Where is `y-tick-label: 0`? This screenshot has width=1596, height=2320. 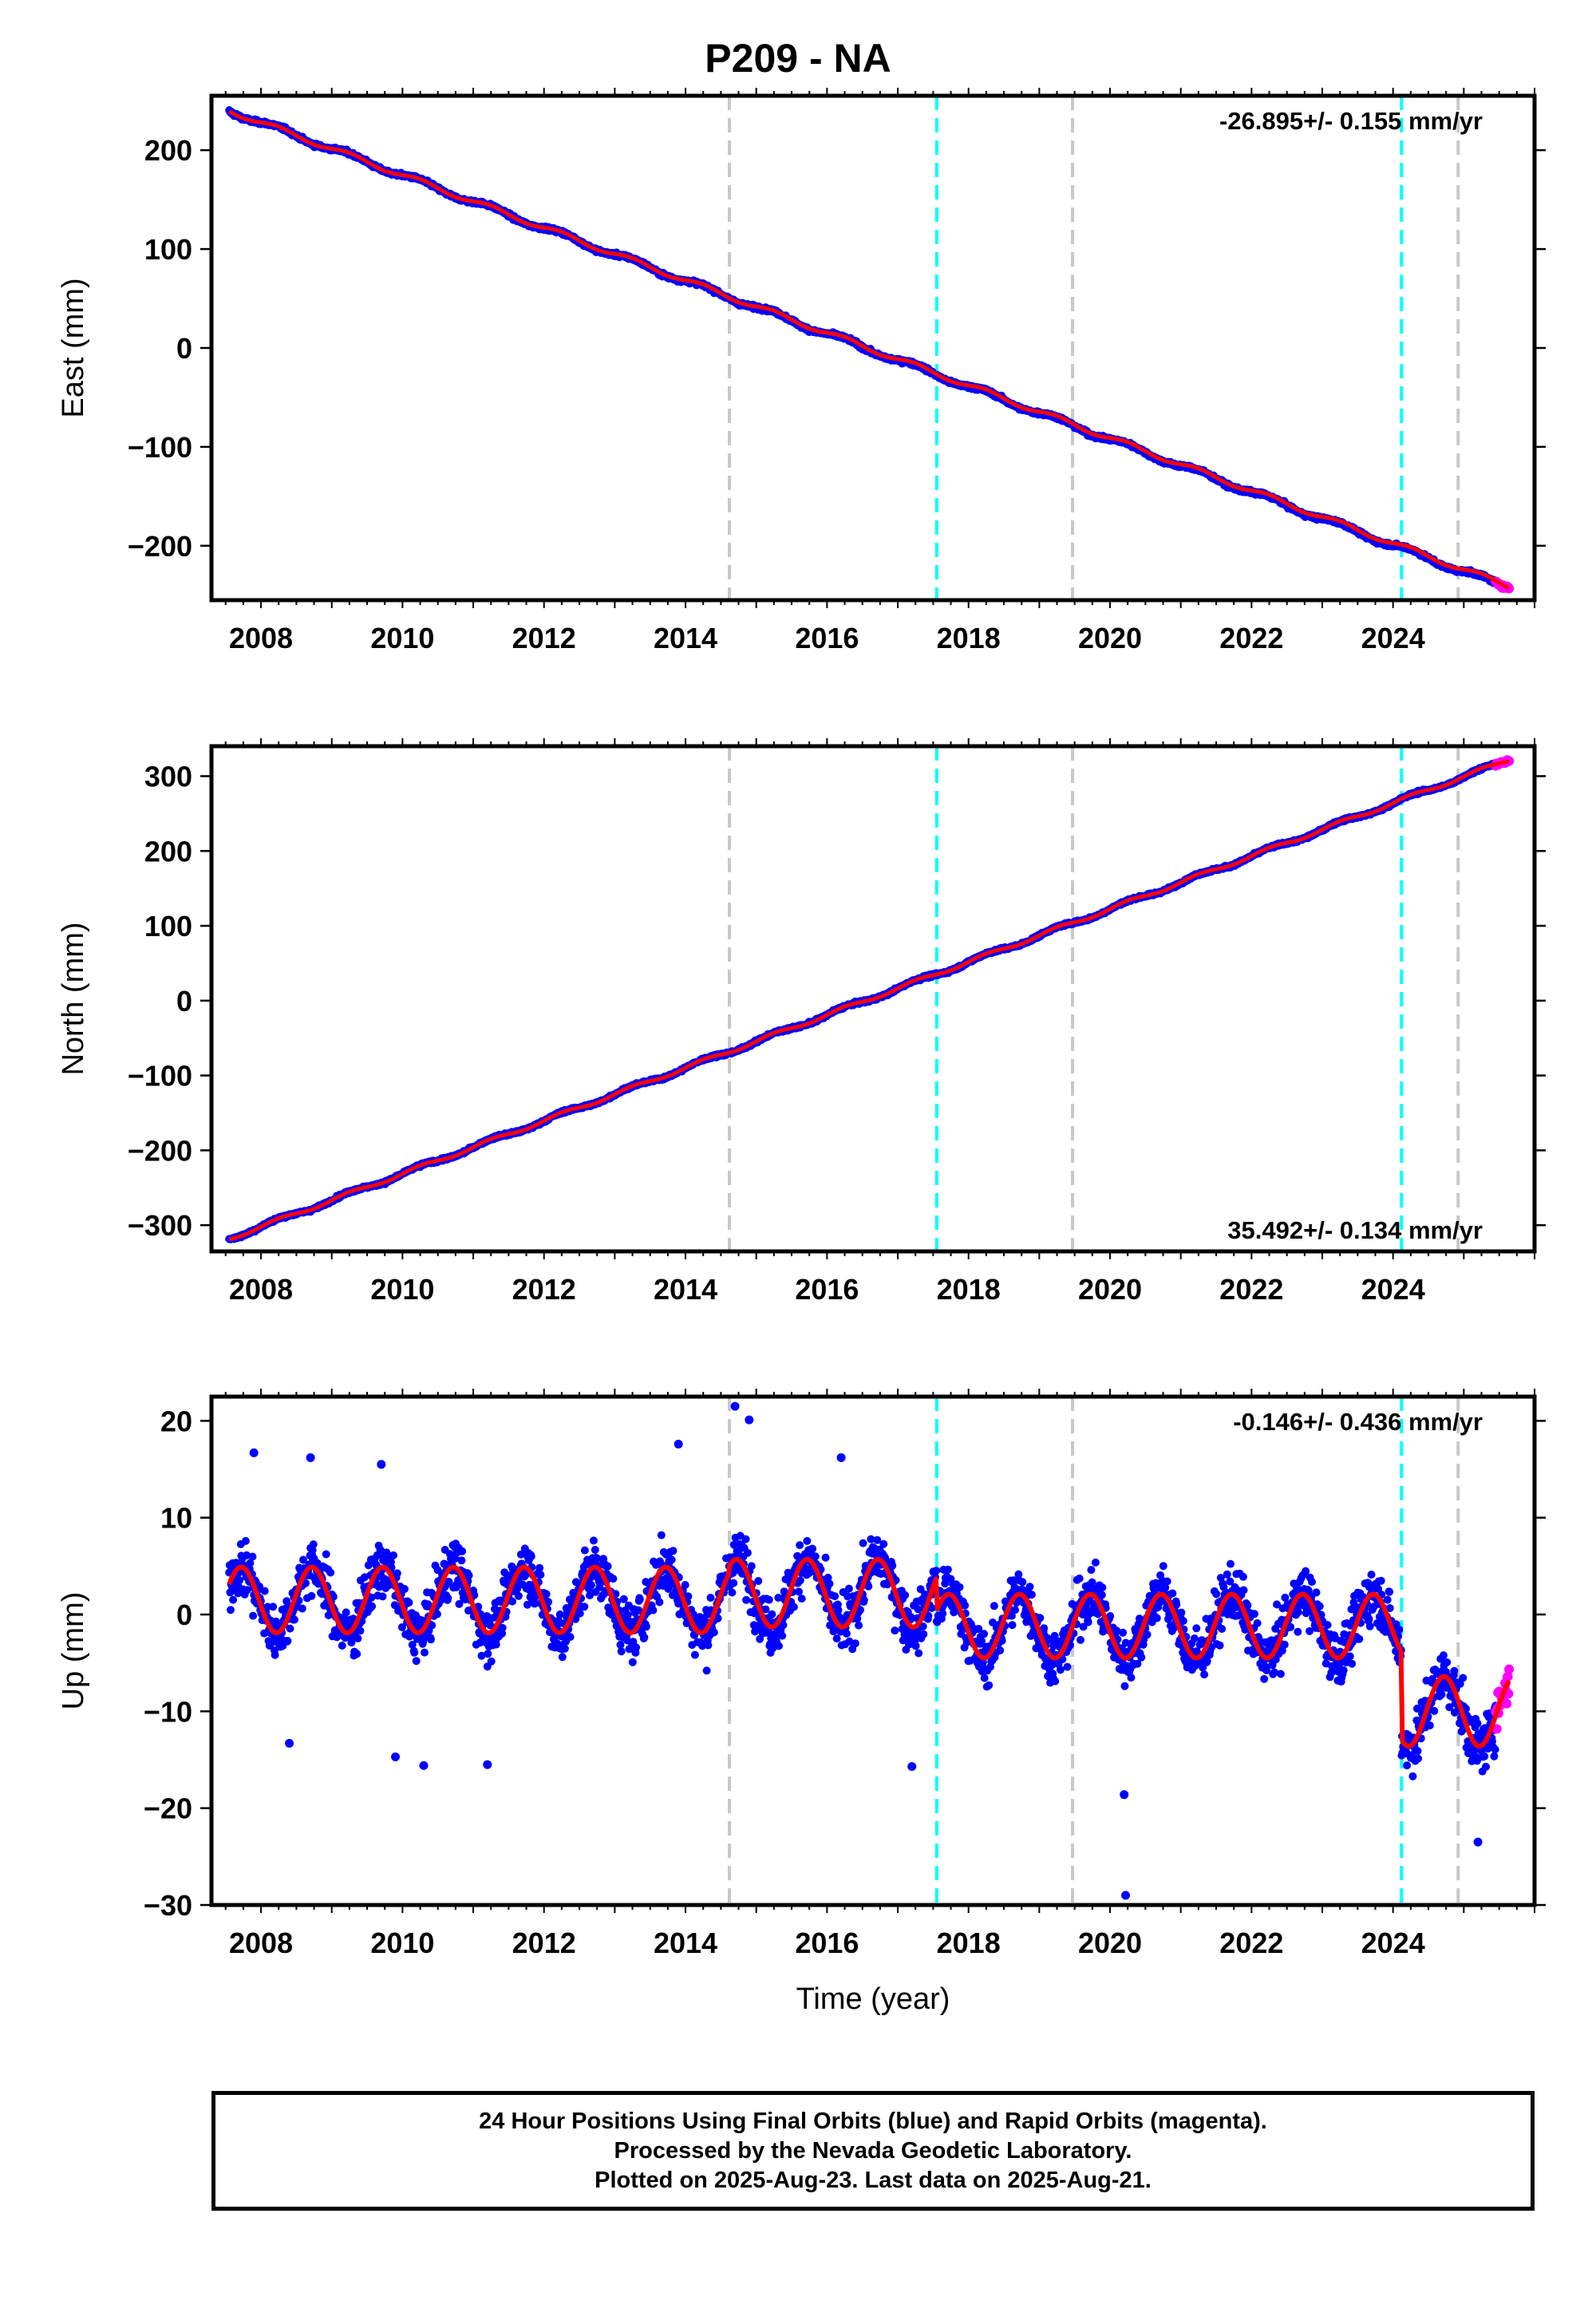 y-tick-label: 0 is located at coordinates (184, 348).